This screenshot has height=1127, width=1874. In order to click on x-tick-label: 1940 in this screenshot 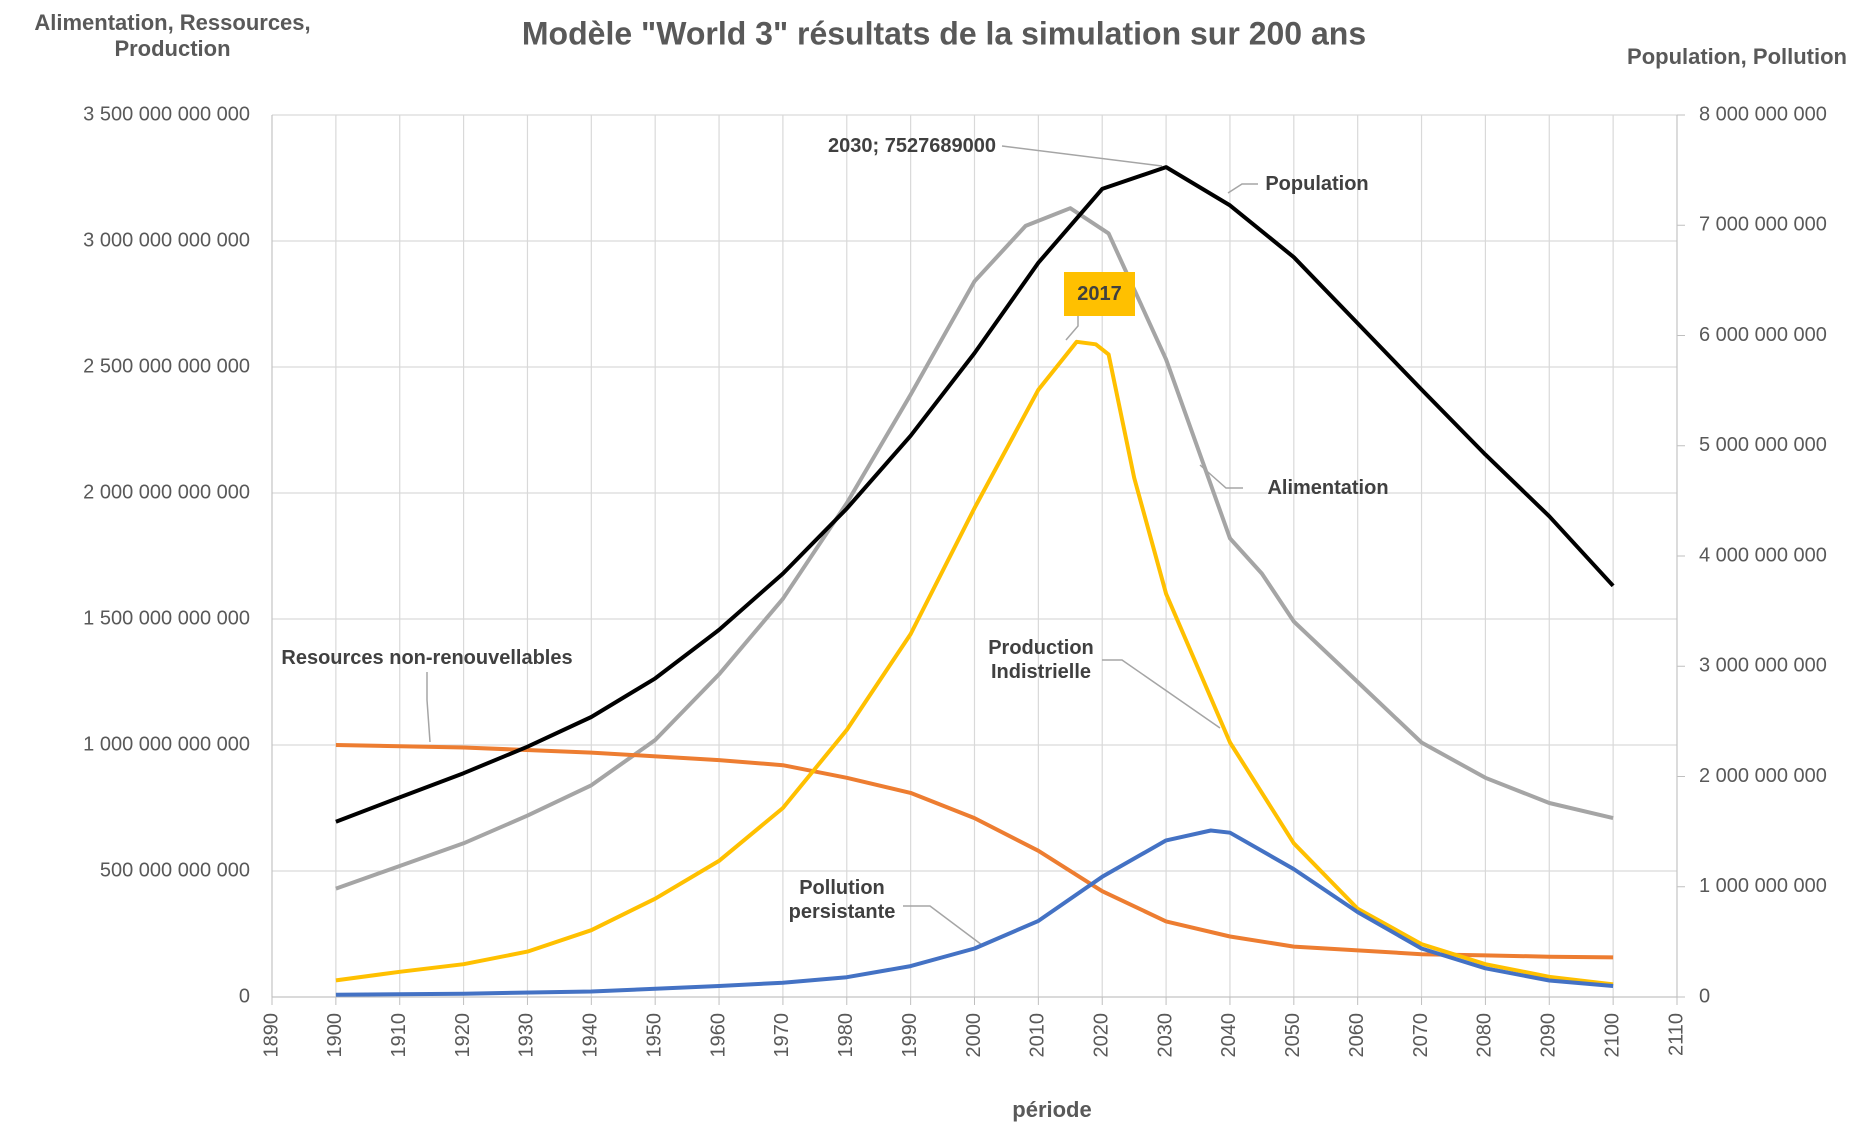, I will do `click(591, 1035)`.